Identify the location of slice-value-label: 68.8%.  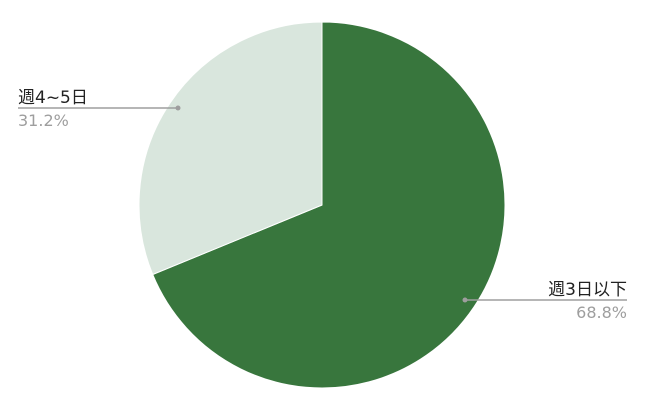
(601, 312).